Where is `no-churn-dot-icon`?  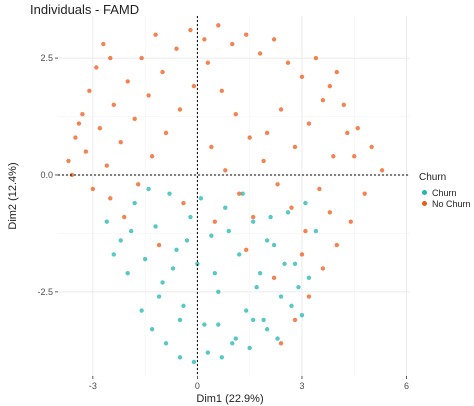
no-churn-dot-icon is located at coordinates (424, 203).